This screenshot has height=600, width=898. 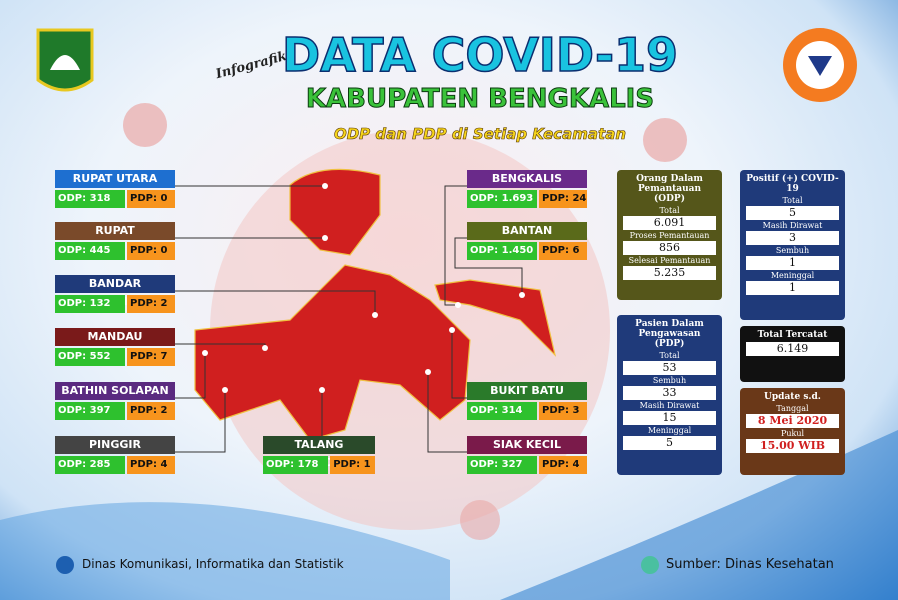 I want to click on district-name: SIAK KECIL, so click(x=527, y=445).